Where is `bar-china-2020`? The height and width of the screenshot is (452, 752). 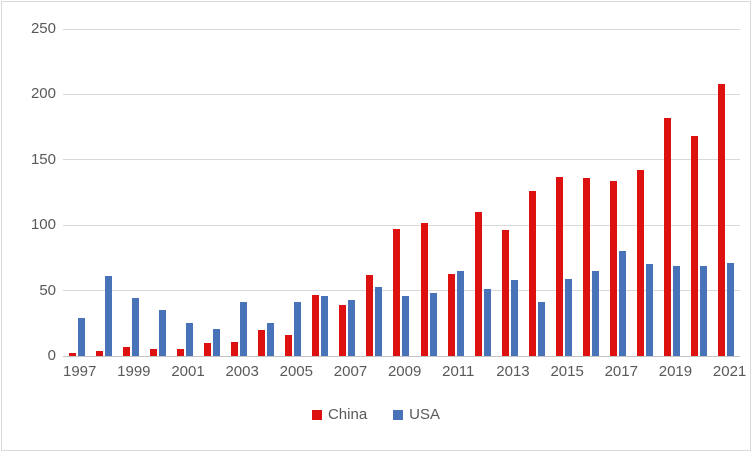
bar-china-2020 is located at coordinates (695, 246).